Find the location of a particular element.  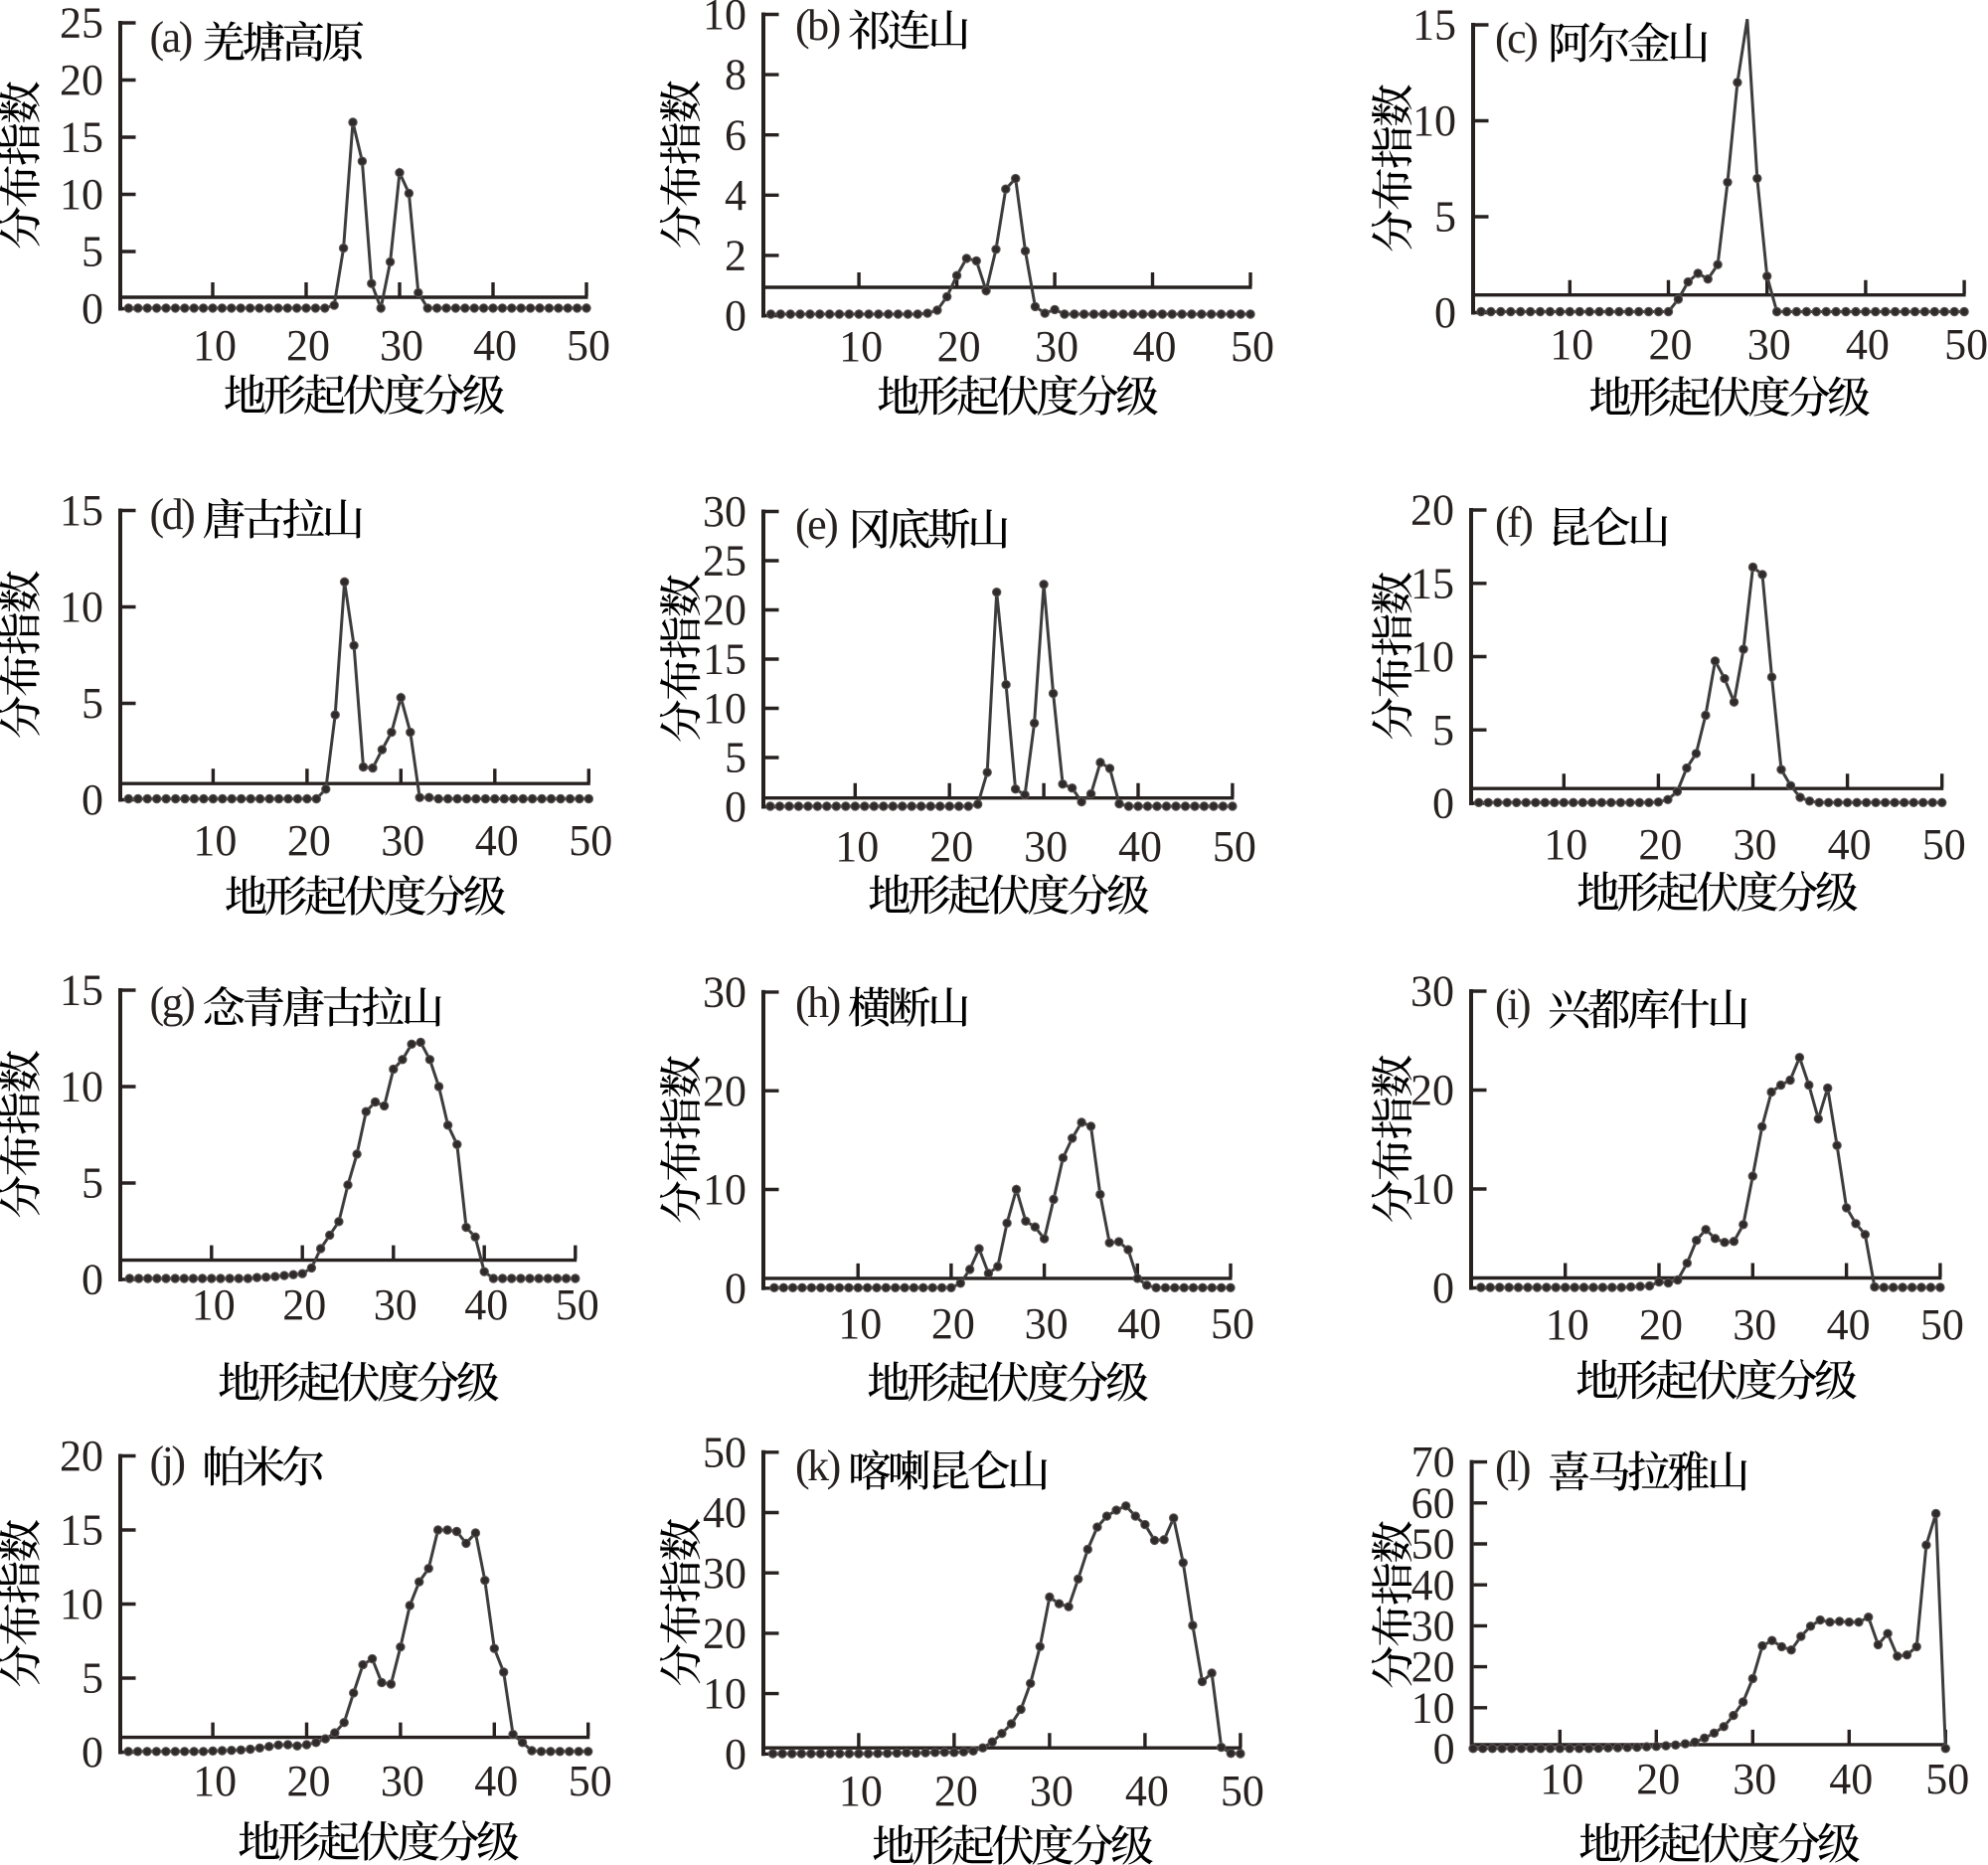

svg-text: 70 is located at coordinates (1433, 1462).